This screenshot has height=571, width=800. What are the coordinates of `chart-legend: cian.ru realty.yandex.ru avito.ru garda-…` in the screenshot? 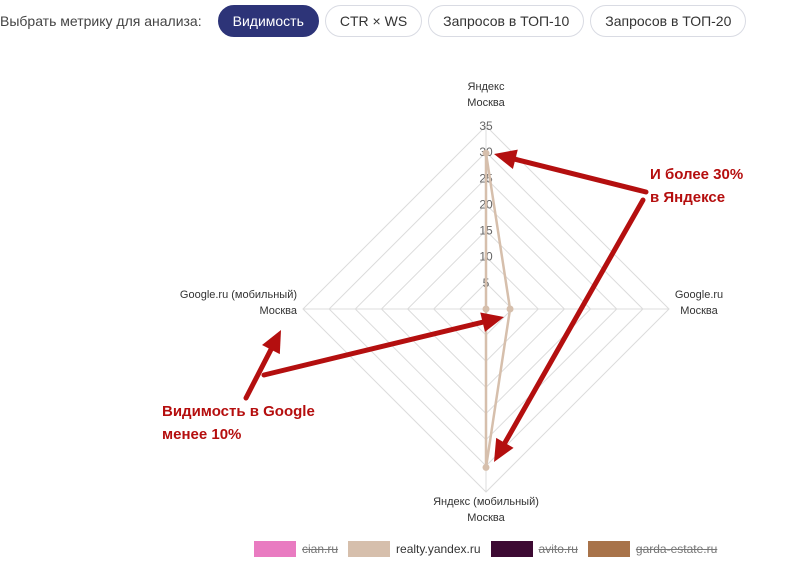 It's located at (490, 549).